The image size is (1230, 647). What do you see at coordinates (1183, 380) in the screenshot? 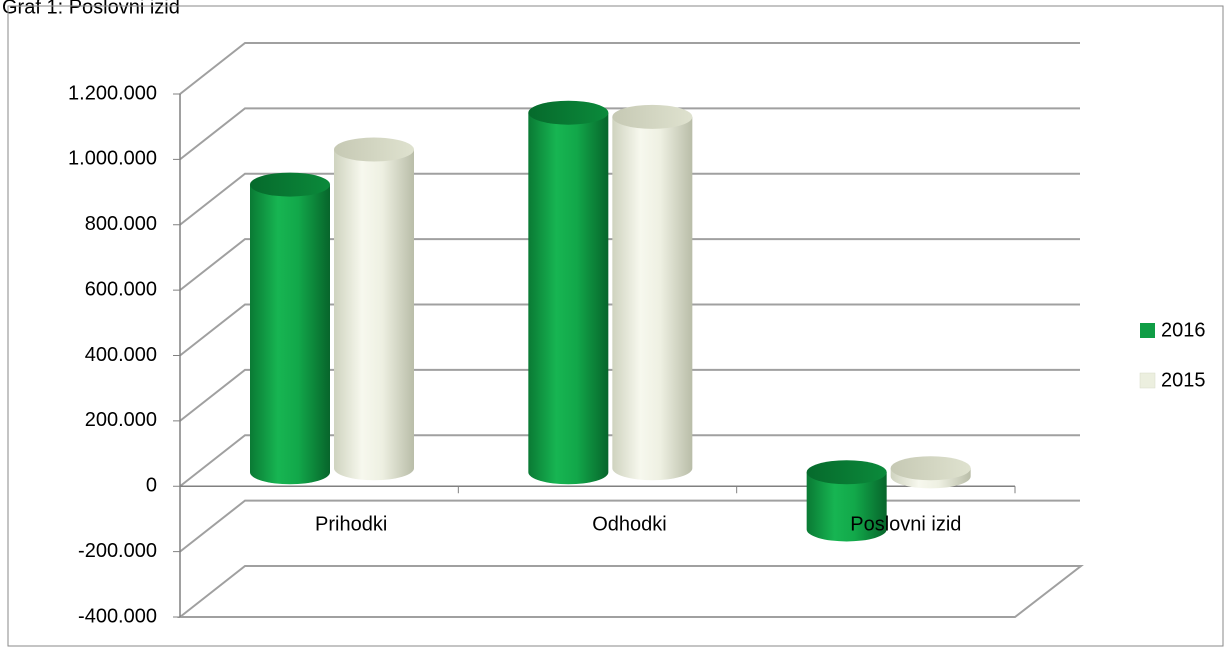
I see `legend-label-2015: 2015` at bounding box center [1183, 380].